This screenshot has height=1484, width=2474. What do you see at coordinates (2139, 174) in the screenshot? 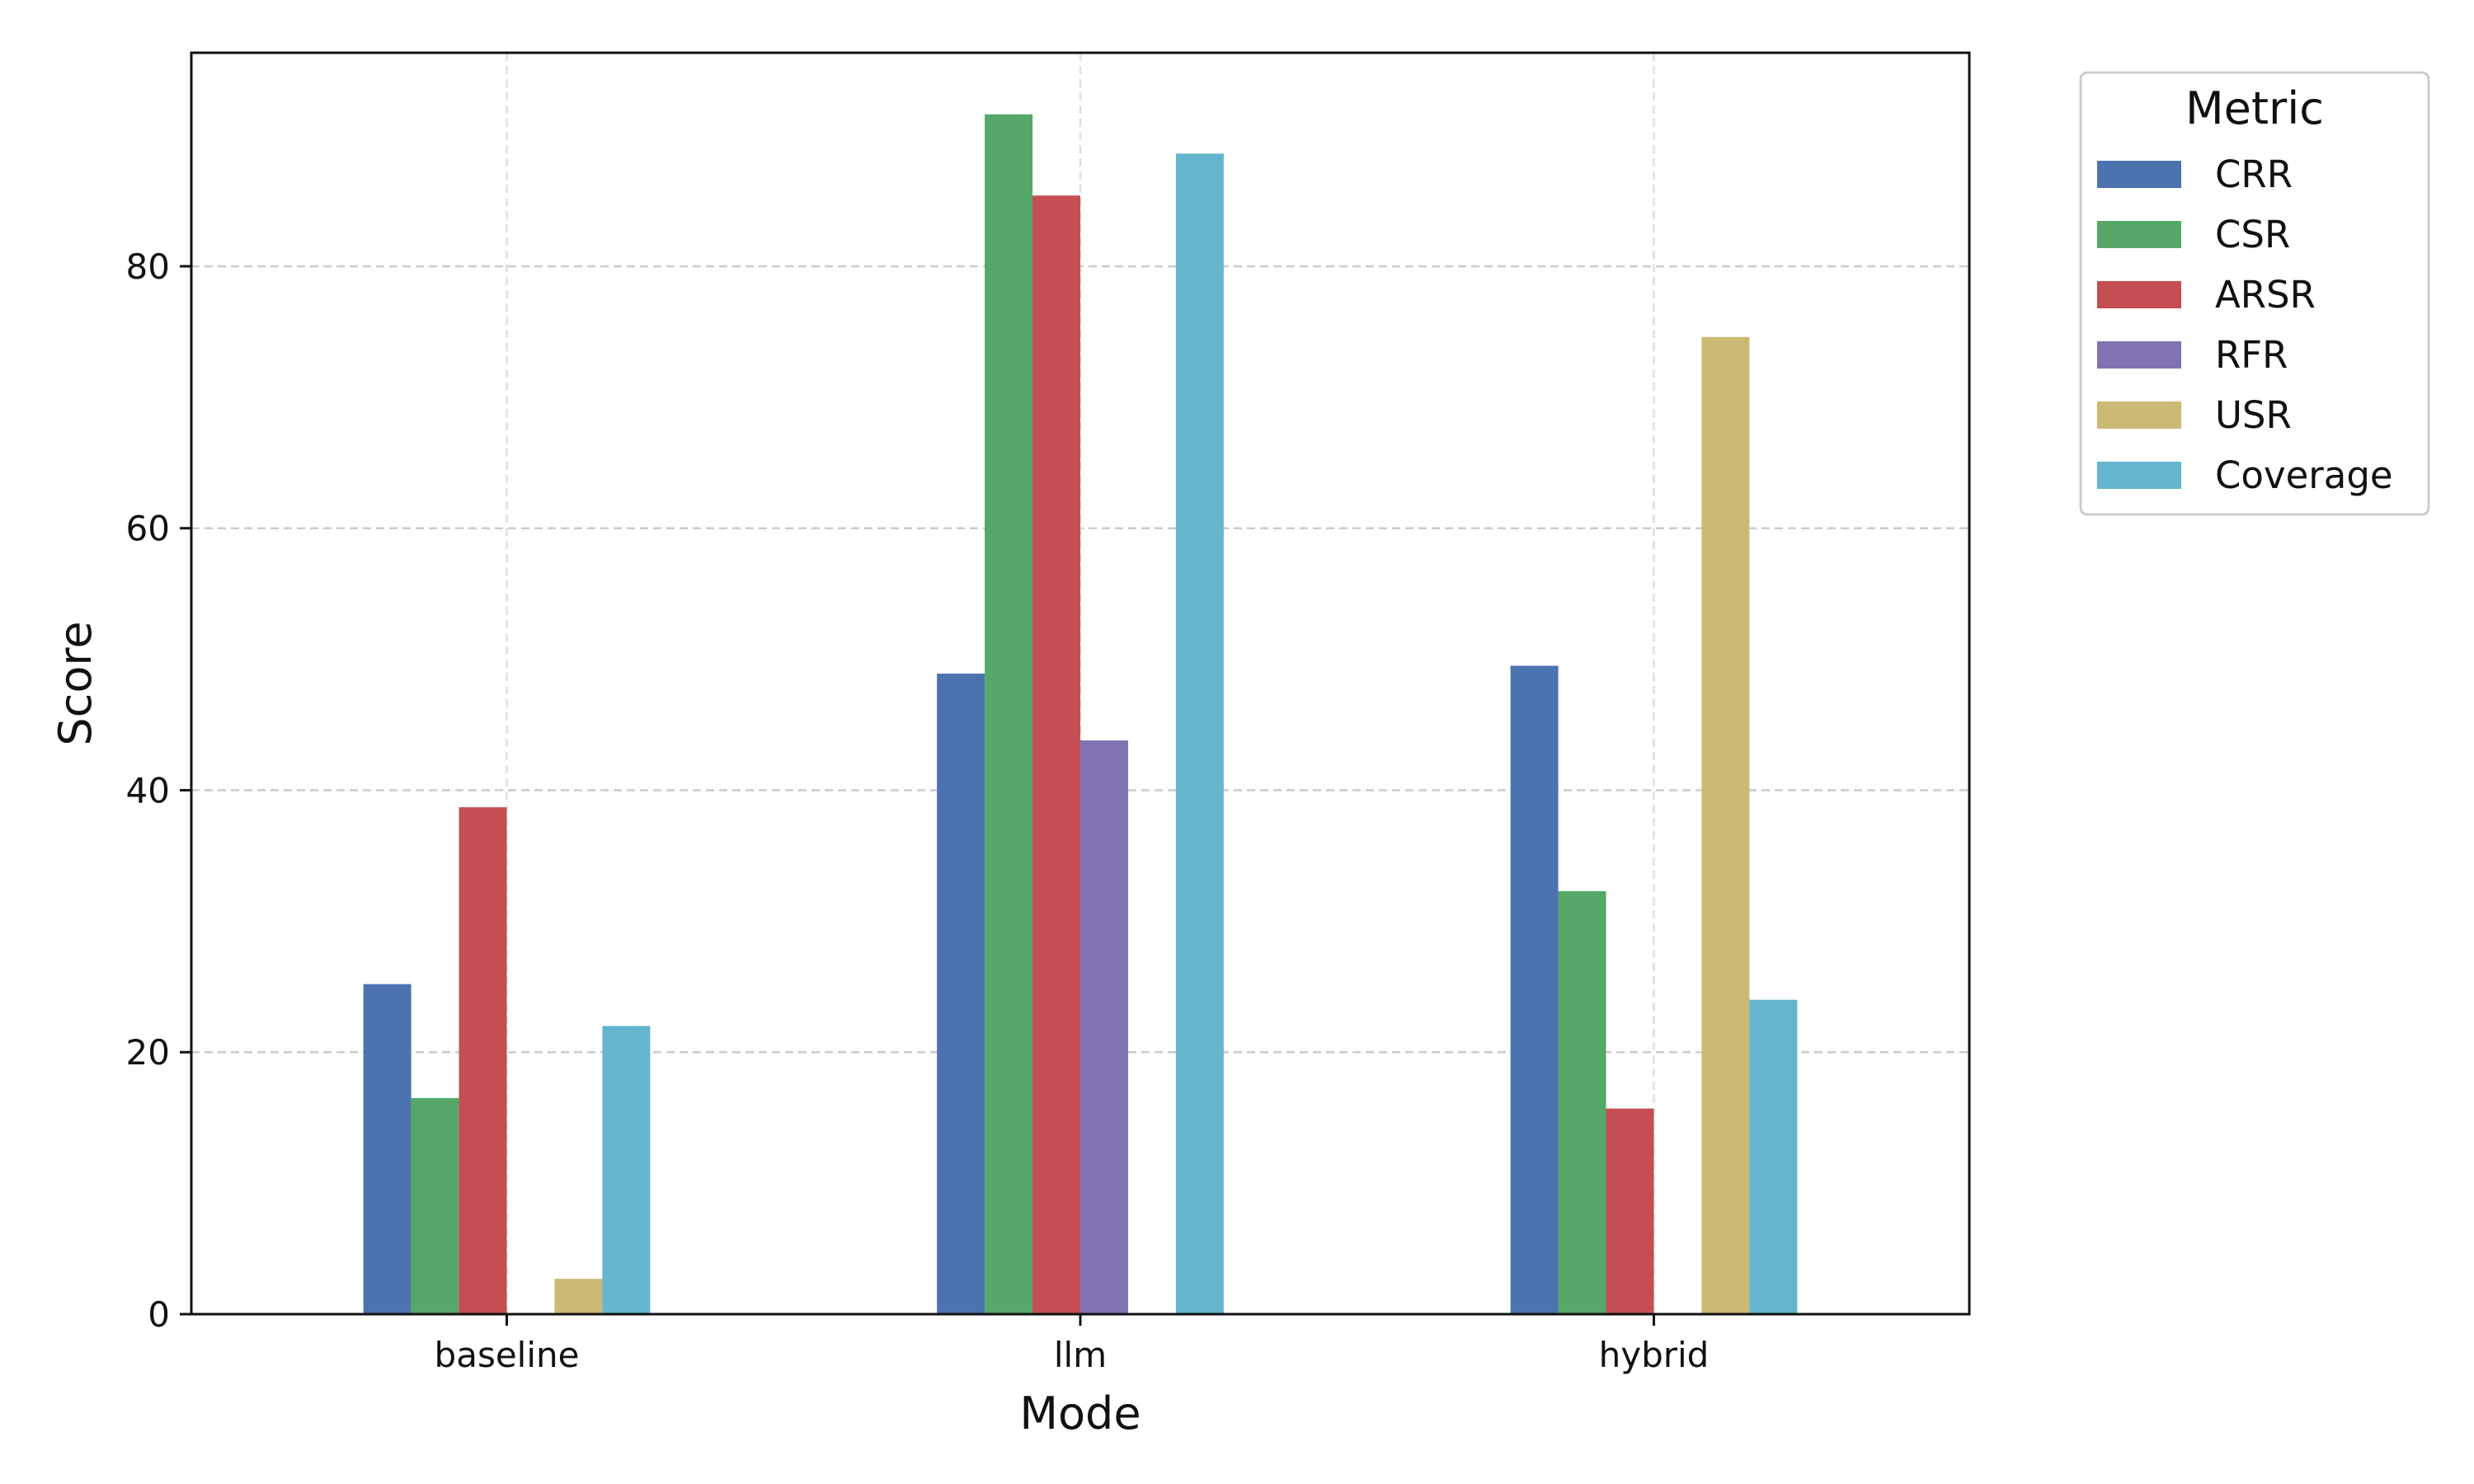
I see `legend-swatch-crr` at bounding box center [2139, 174].